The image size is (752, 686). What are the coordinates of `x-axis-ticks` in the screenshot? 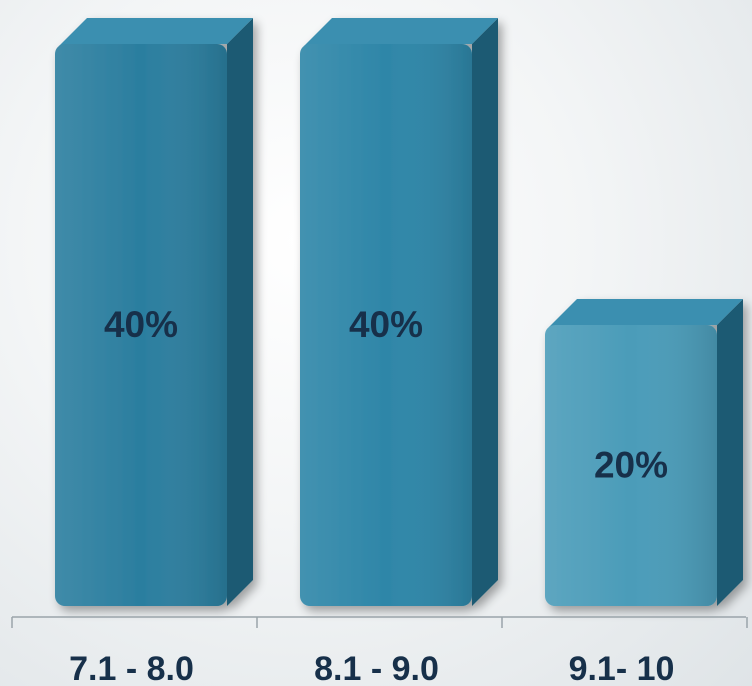 It's located at (379, 622).